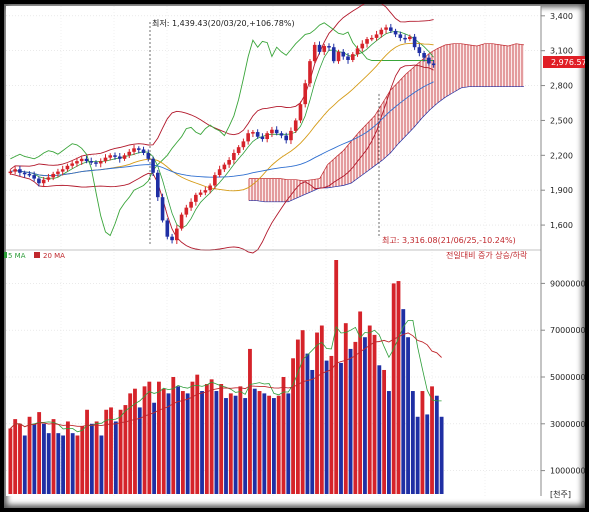  What do you see at coordinates (386, 144) in the screenshot?
I see `cloud-lower-line` at bounding box center [386, 144].